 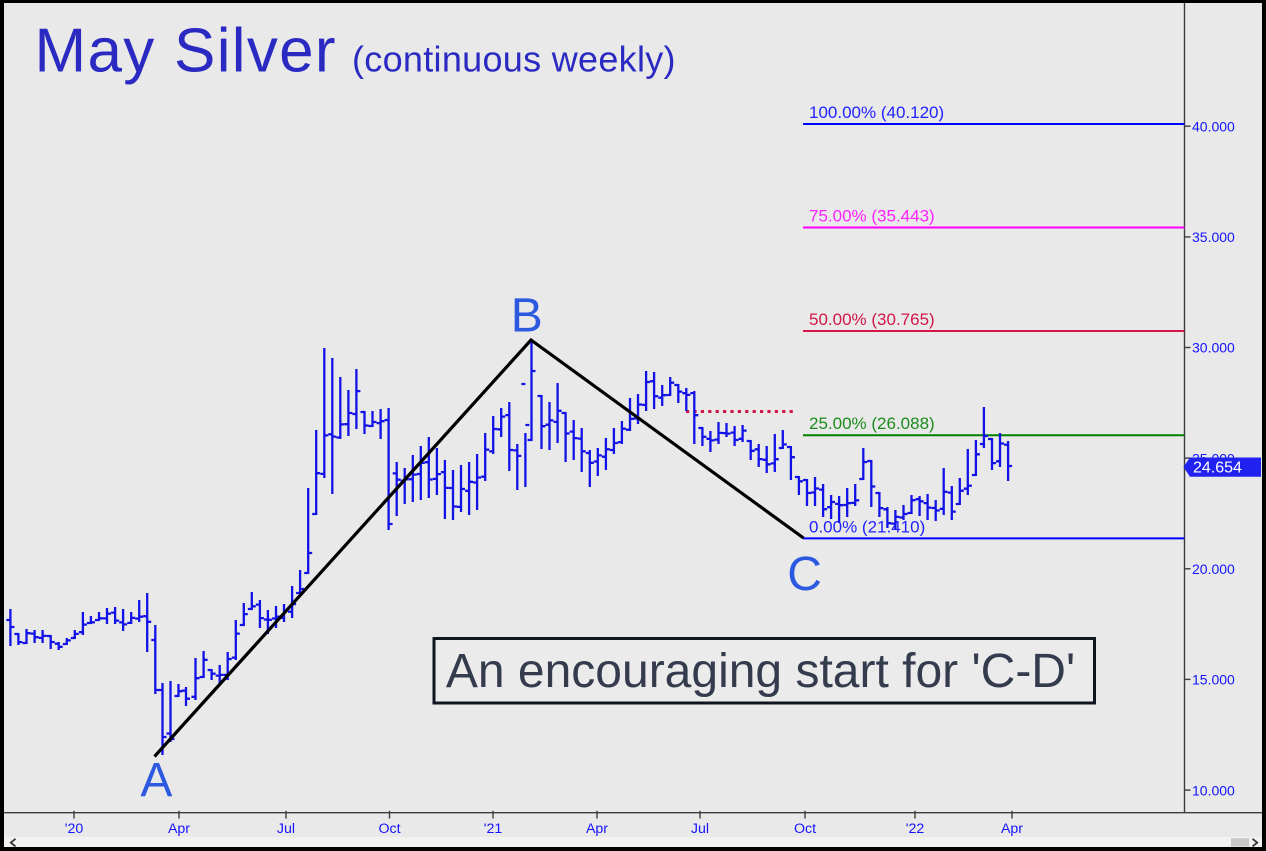 I want to click on svg-text: 25.00% (26.088), so click(x=872, y=423).